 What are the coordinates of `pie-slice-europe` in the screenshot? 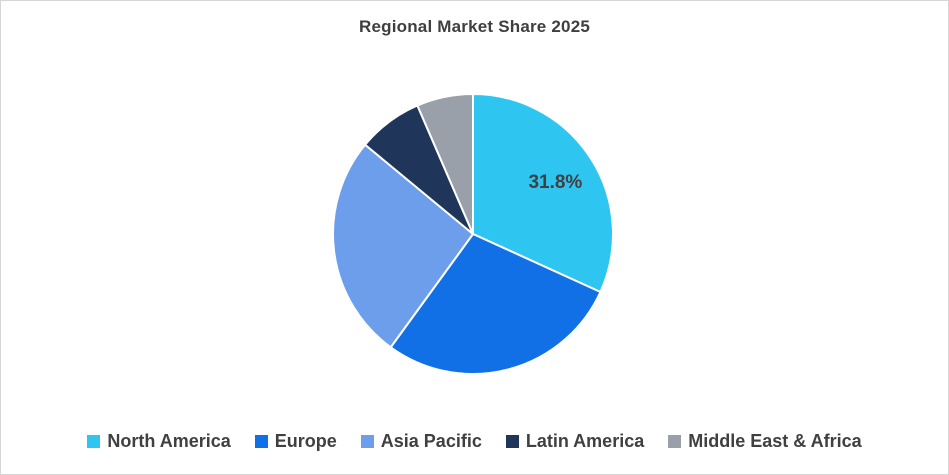 It's located at (495, 304).